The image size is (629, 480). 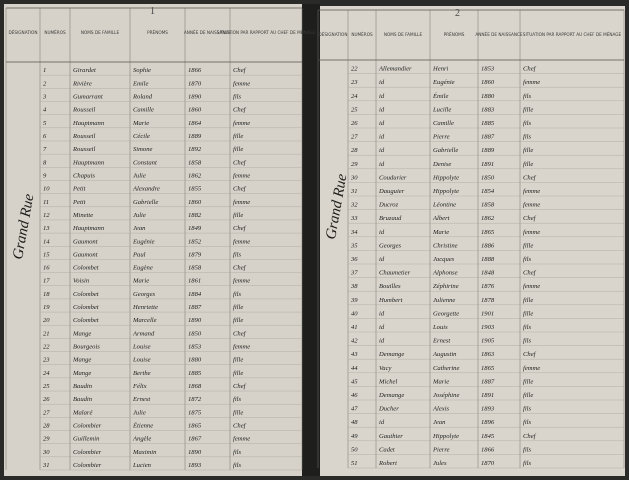 What do you see at coordinates (445, 273) in the screenshot?
I see `entry: Alphonse` at bounding box center [445, 273].